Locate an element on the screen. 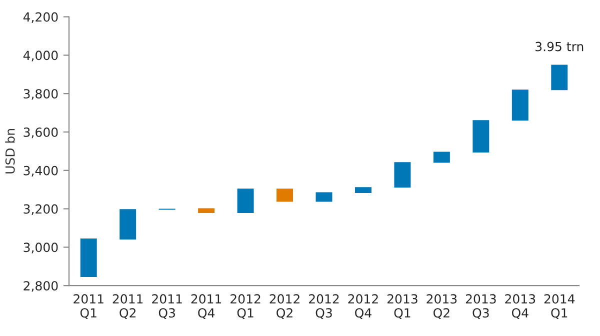 Image resolution: width=600 pixels, height=336 pixels. x-tick-label: 2013 Q4 is located at coordinates (520, 307).